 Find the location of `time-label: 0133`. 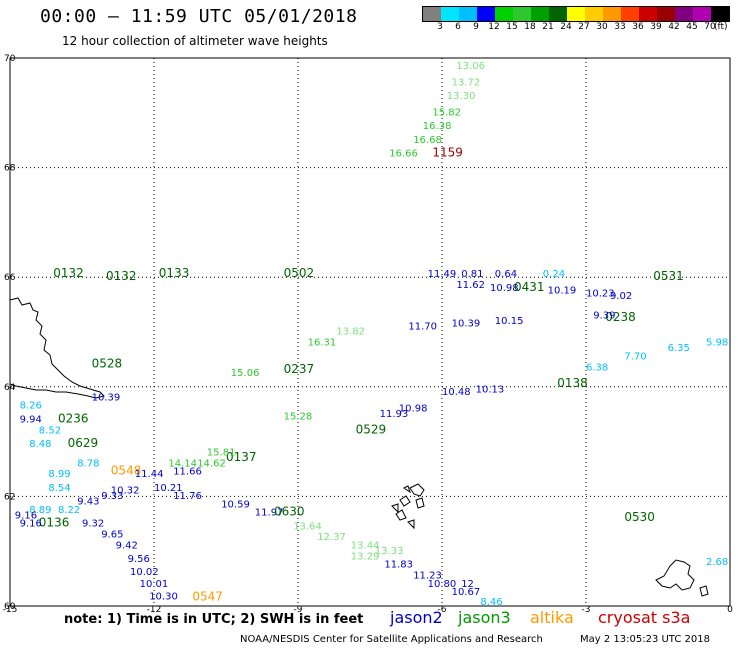

time-label: 0133 is located at coordinates (174, 273).